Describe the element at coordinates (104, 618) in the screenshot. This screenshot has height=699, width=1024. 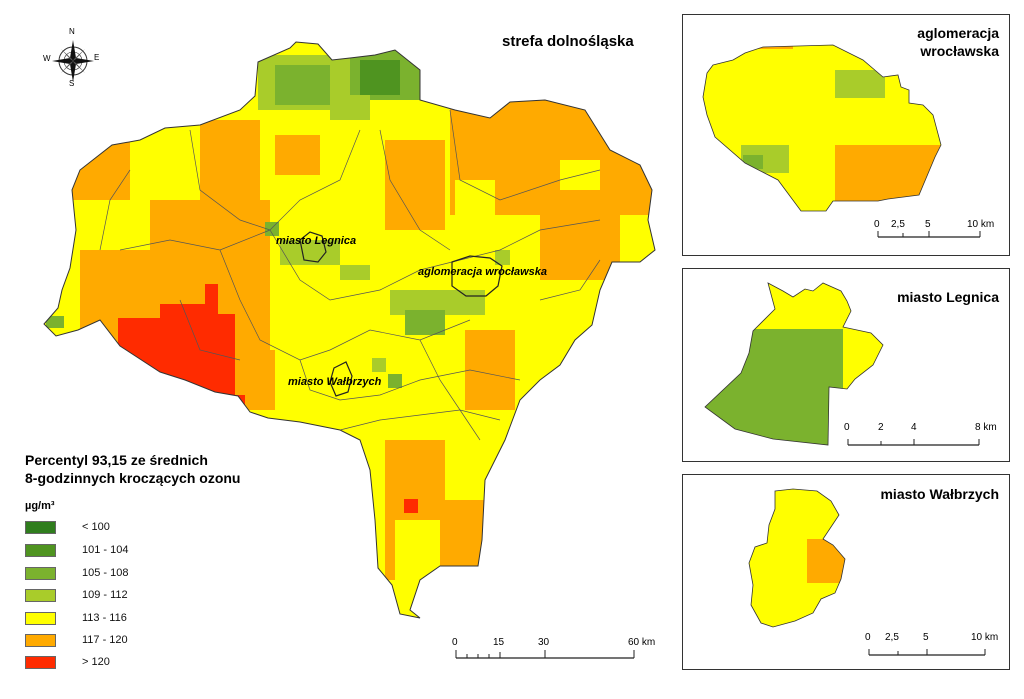
I see `legend-label: 113 - 116` at that location.